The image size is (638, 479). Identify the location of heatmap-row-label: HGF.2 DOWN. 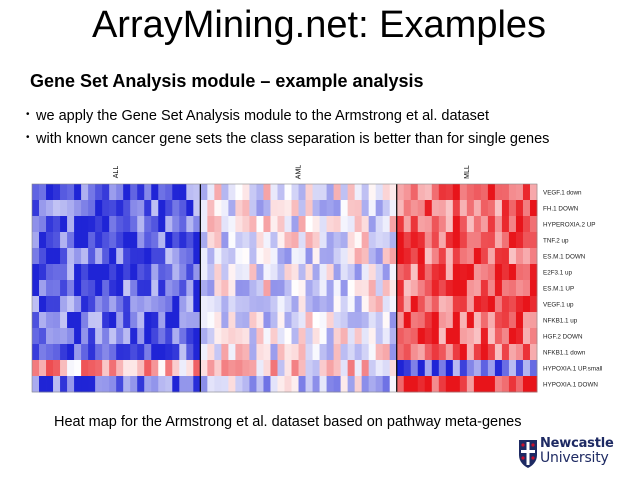
(563, 336).